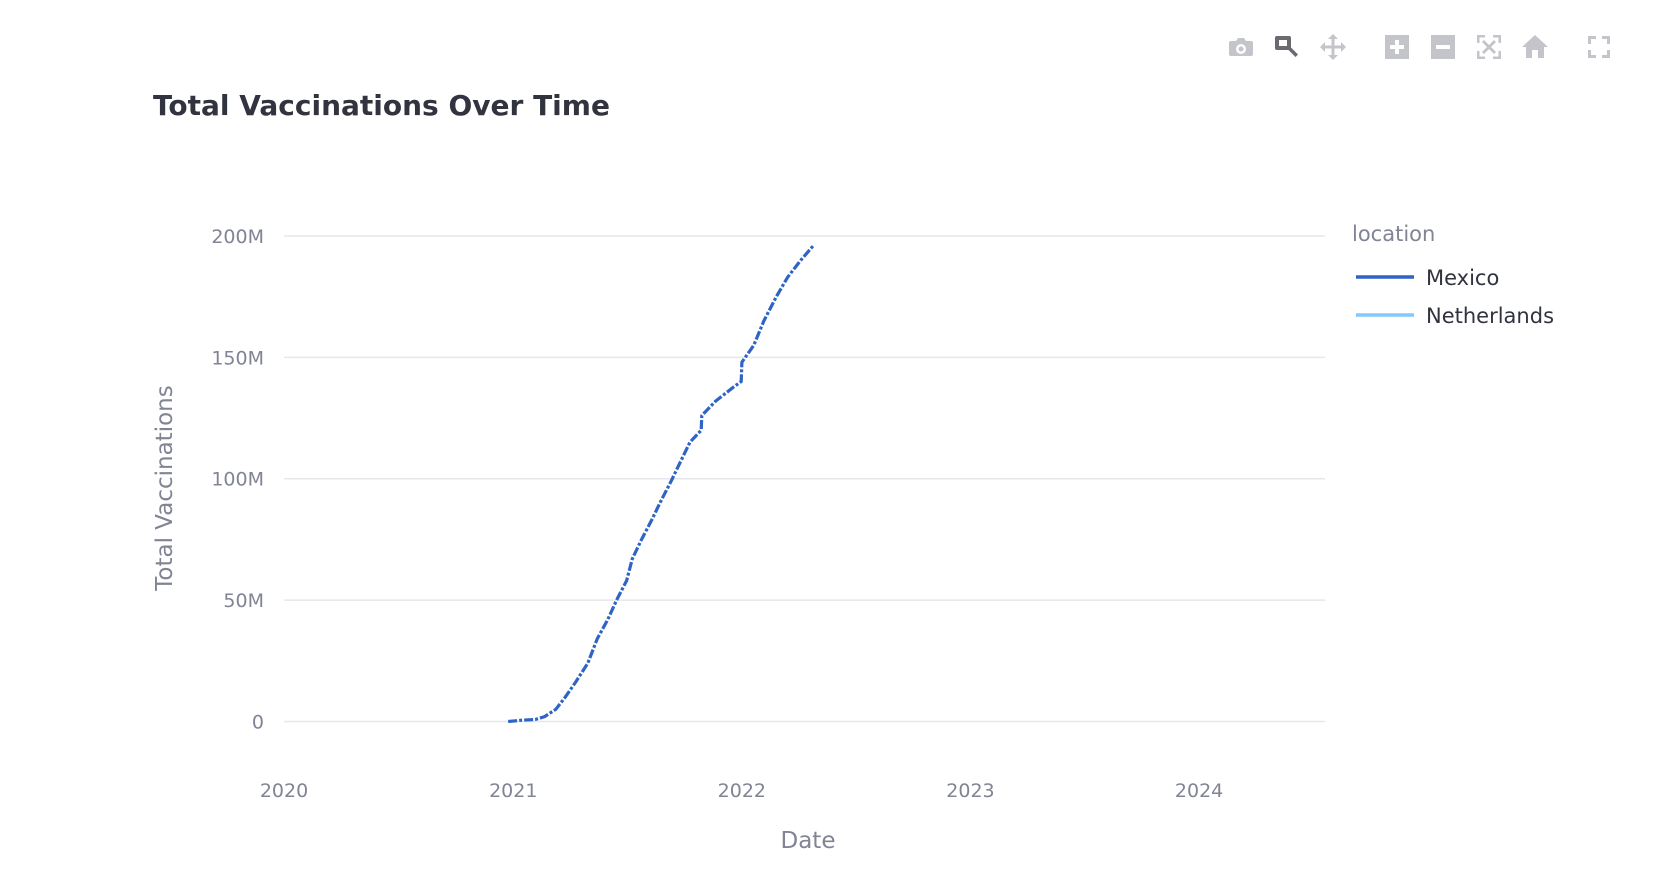  Describe the element at coordinates (381, 105) in the screenshot. I see `chart-title: Total Vaccinations Over Time` at that location.